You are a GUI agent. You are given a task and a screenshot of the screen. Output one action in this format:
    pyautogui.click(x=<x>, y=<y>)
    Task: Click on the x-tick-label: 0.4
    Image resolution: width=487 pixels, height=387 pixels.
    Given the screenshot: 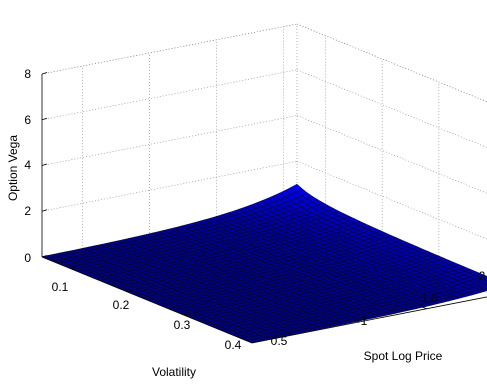 What is the action you would take?
    pyautogui.click(x=233, y=345)
    